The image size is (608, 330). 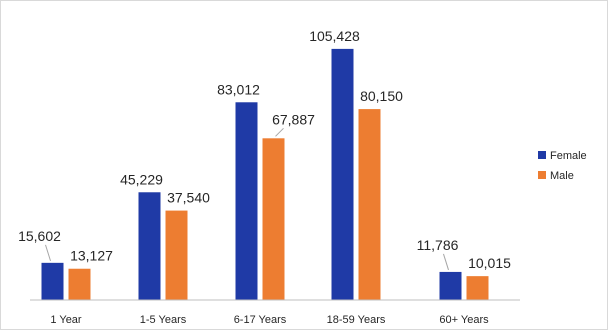 I want to click on legend-swatch-male, so click(x=542, y=175).